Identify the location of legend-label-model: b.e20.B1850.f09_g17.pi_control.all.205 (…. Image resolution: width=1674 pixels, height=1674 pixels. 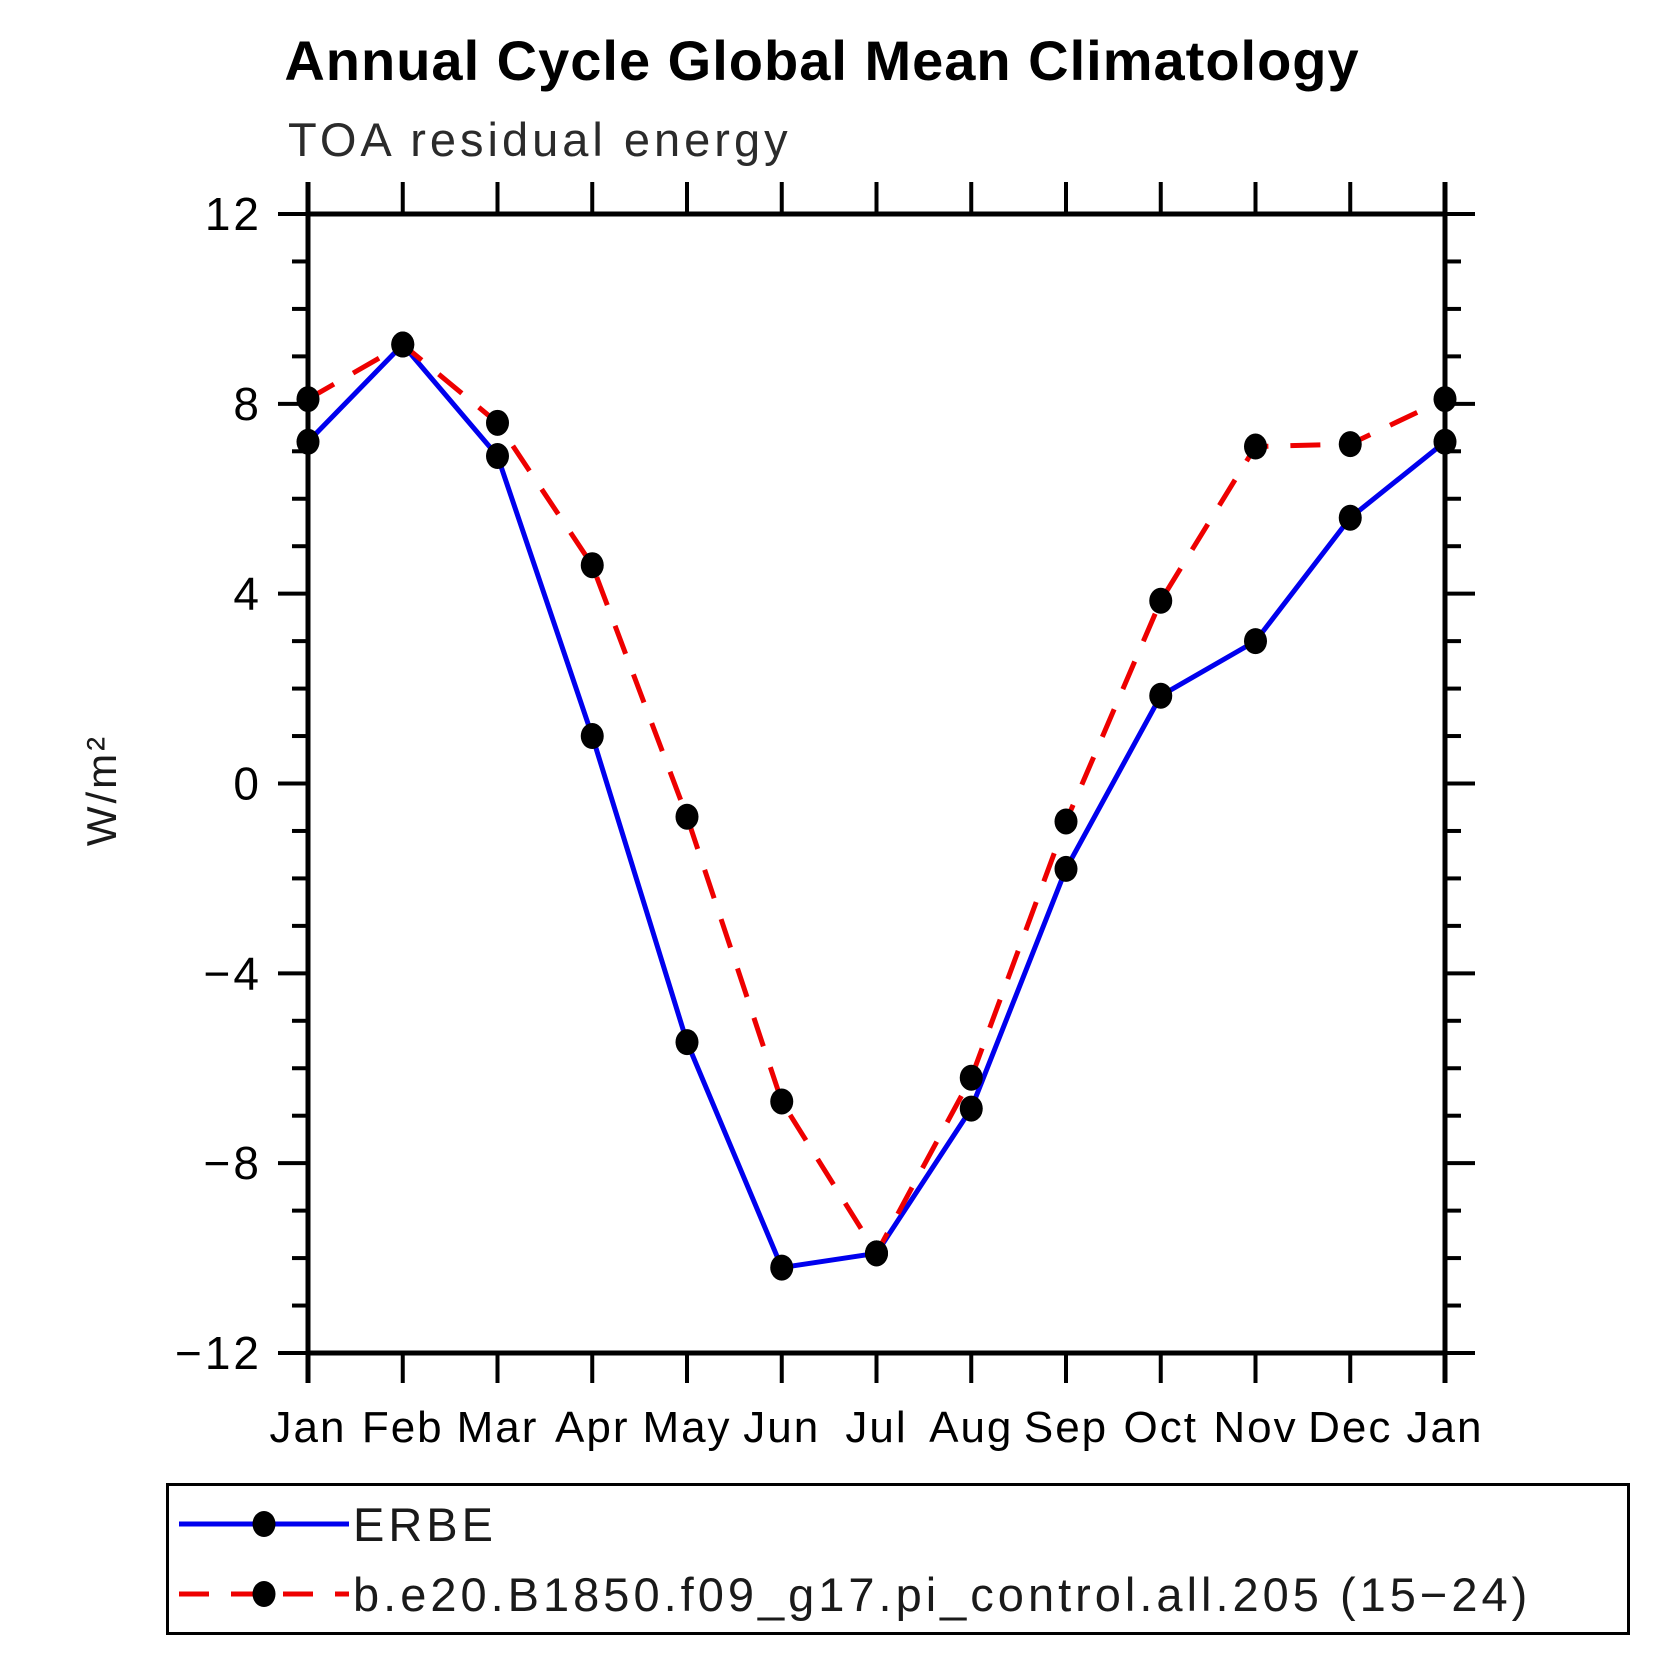
(942, 1594).